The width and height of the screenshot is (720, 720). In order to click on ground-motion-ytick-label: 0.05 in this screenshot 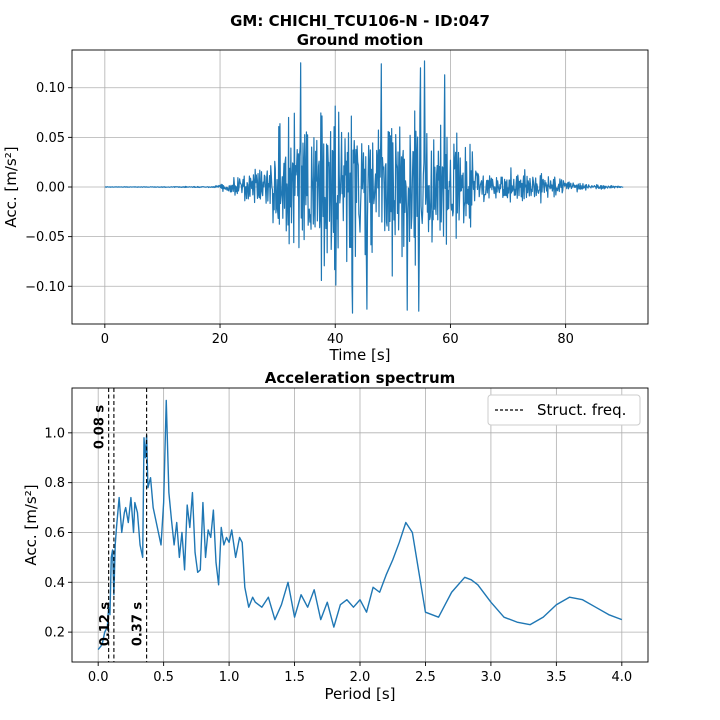, I will do `click(50, 138)`.